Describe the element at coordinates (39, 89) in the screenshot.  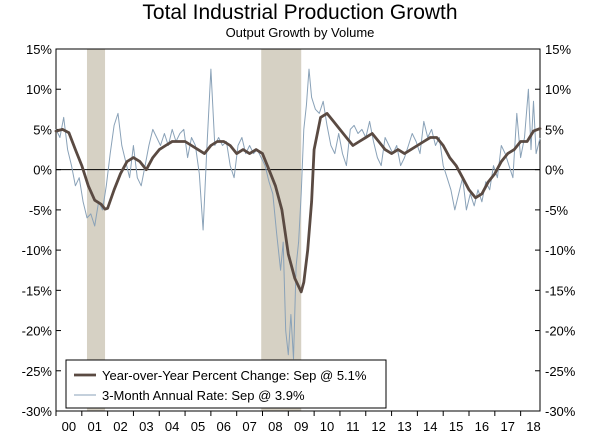
I see `y-tick-label-left: 10%` at that location.